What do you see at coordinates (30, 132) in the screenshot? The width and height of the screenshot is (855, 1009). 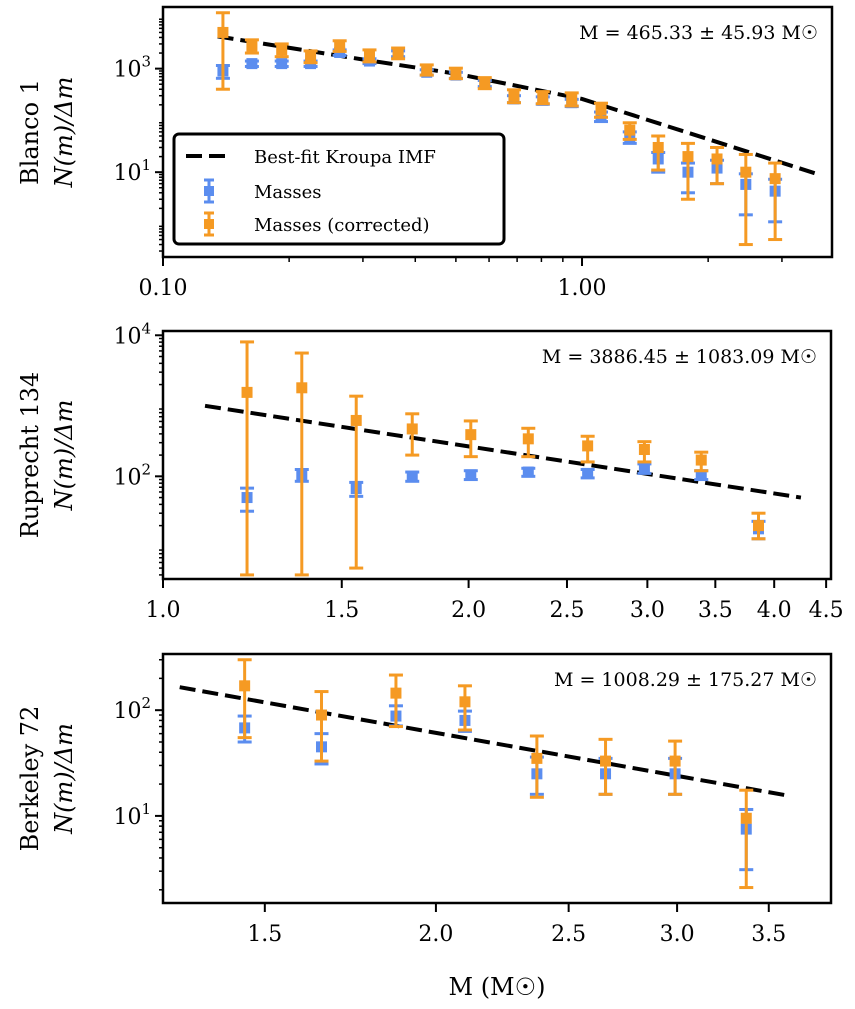 I see `y-axis-cluster-label: Blanco 1` at bounding box center [30, 132].